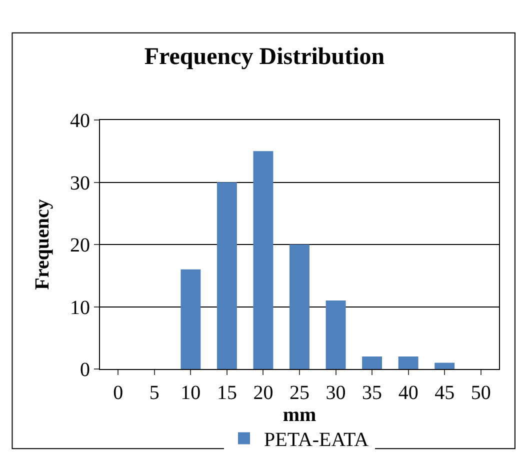 The height and width of the screenshot is (470, 529). What do you see at coordinates (264, 57) in the screenshot?
I see `chart-title: Frequency Distribution` at bounding box center [264, 57].